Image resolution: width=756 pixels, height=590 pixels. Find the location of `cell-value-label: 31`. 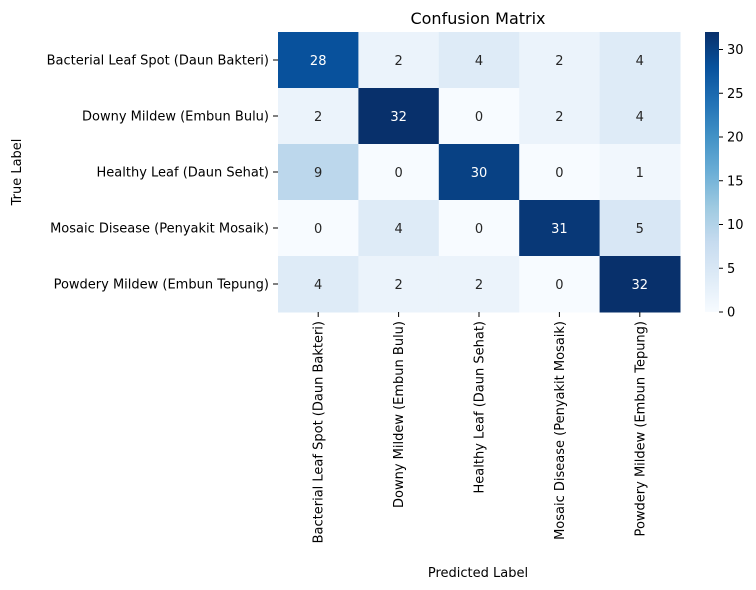

cell-value-label: 31 is located at coordinates (559, 229).